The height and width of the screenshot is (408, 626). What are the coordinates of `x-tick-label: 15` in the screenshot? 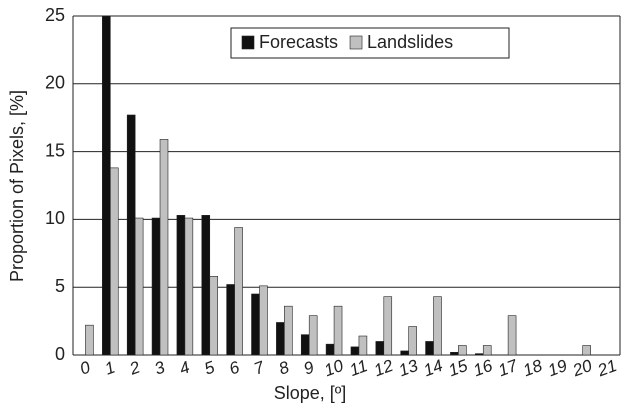 It's located at (458, 368).